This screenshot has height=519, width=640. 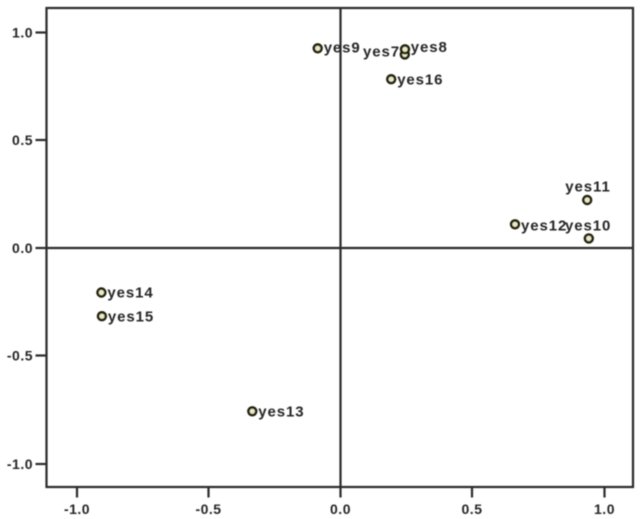 I want to click on svg-text: yes14, so click(x=130, y=293).